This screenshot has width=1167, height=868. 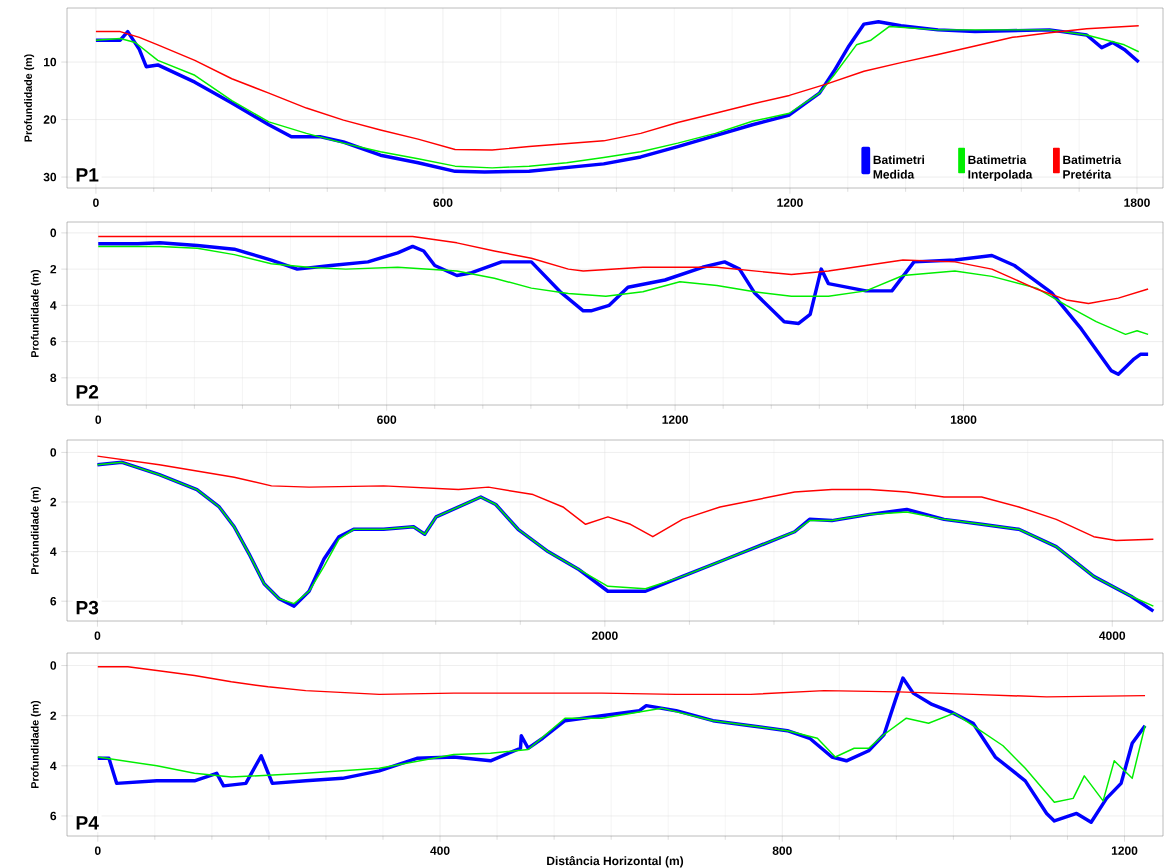 I want to click on legend-label: Batimetria Interpolada, so click(x=1000, y=168).